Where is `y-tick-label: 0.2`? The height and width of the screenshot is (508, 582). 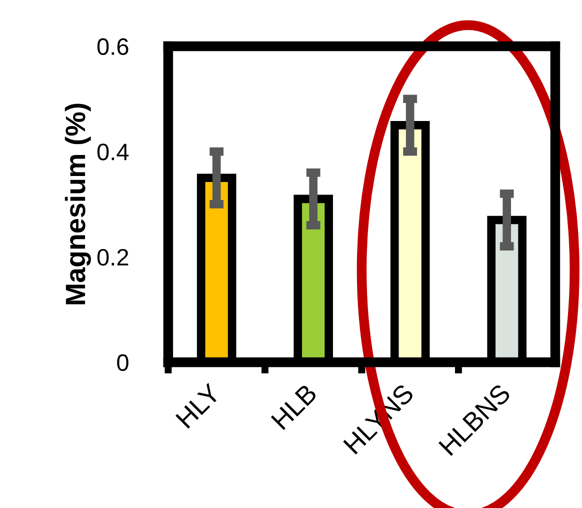
y-tick-label: 0.2 is located at coordinates (112, 257).